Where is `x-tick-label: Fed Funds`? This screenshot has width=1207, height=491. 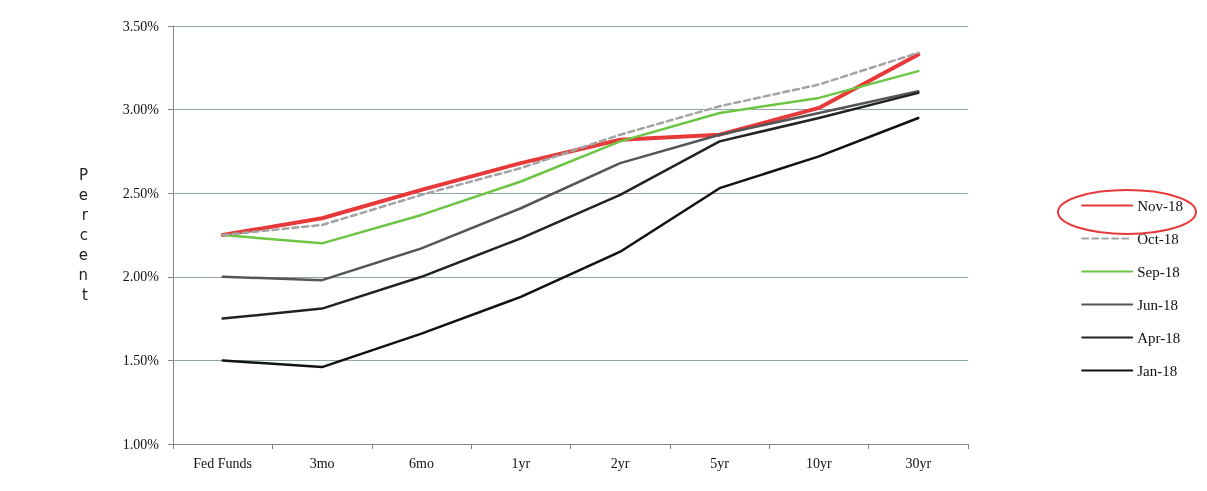 x-tick-label: Fed Funds is located at coordinates (223, 463).